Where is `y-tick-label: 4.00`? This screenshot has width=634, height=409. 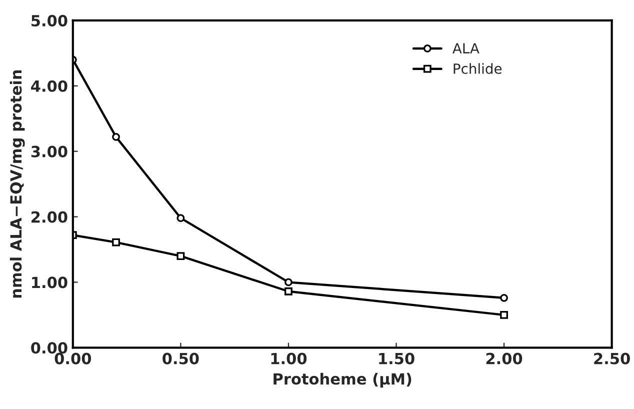
y-tick-label: 4.00 is located at coordinates (49, 86).